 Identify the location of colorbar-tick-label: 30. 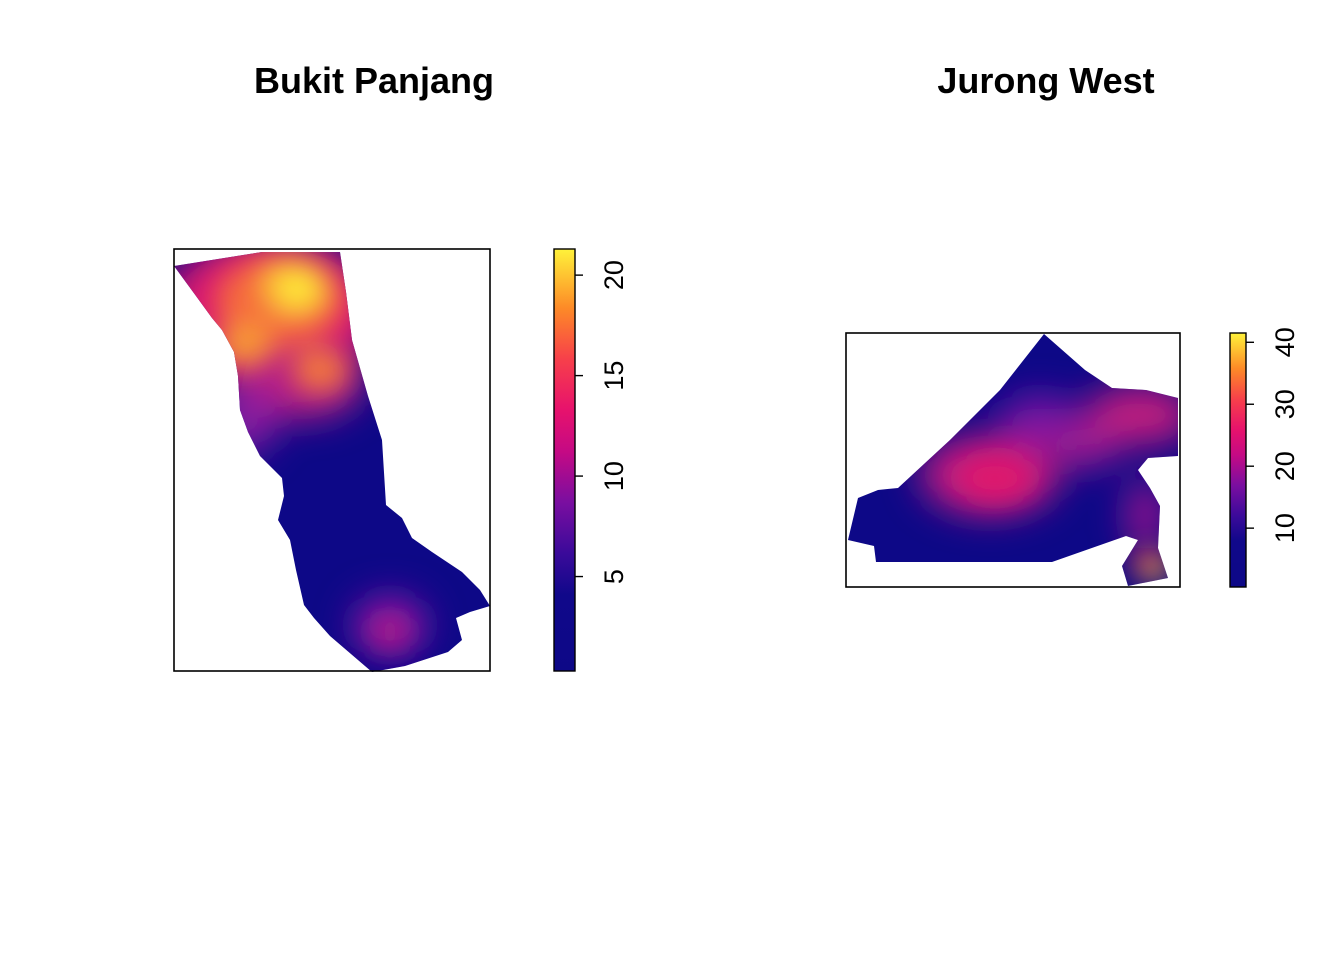
(1285, 404).